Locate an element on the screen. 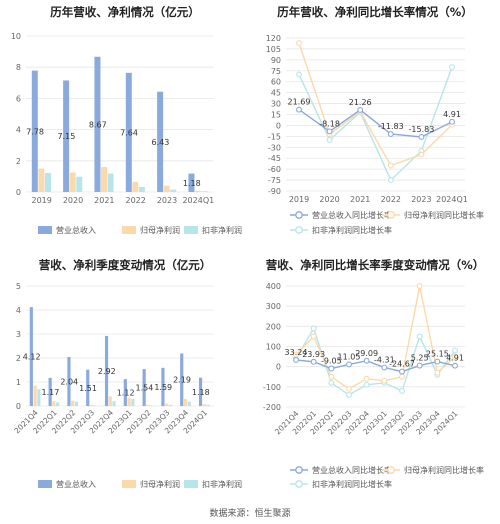 The height and width of the screenshot is (524, 500). data-label: 2.19 is located at coordinates (182, 380).